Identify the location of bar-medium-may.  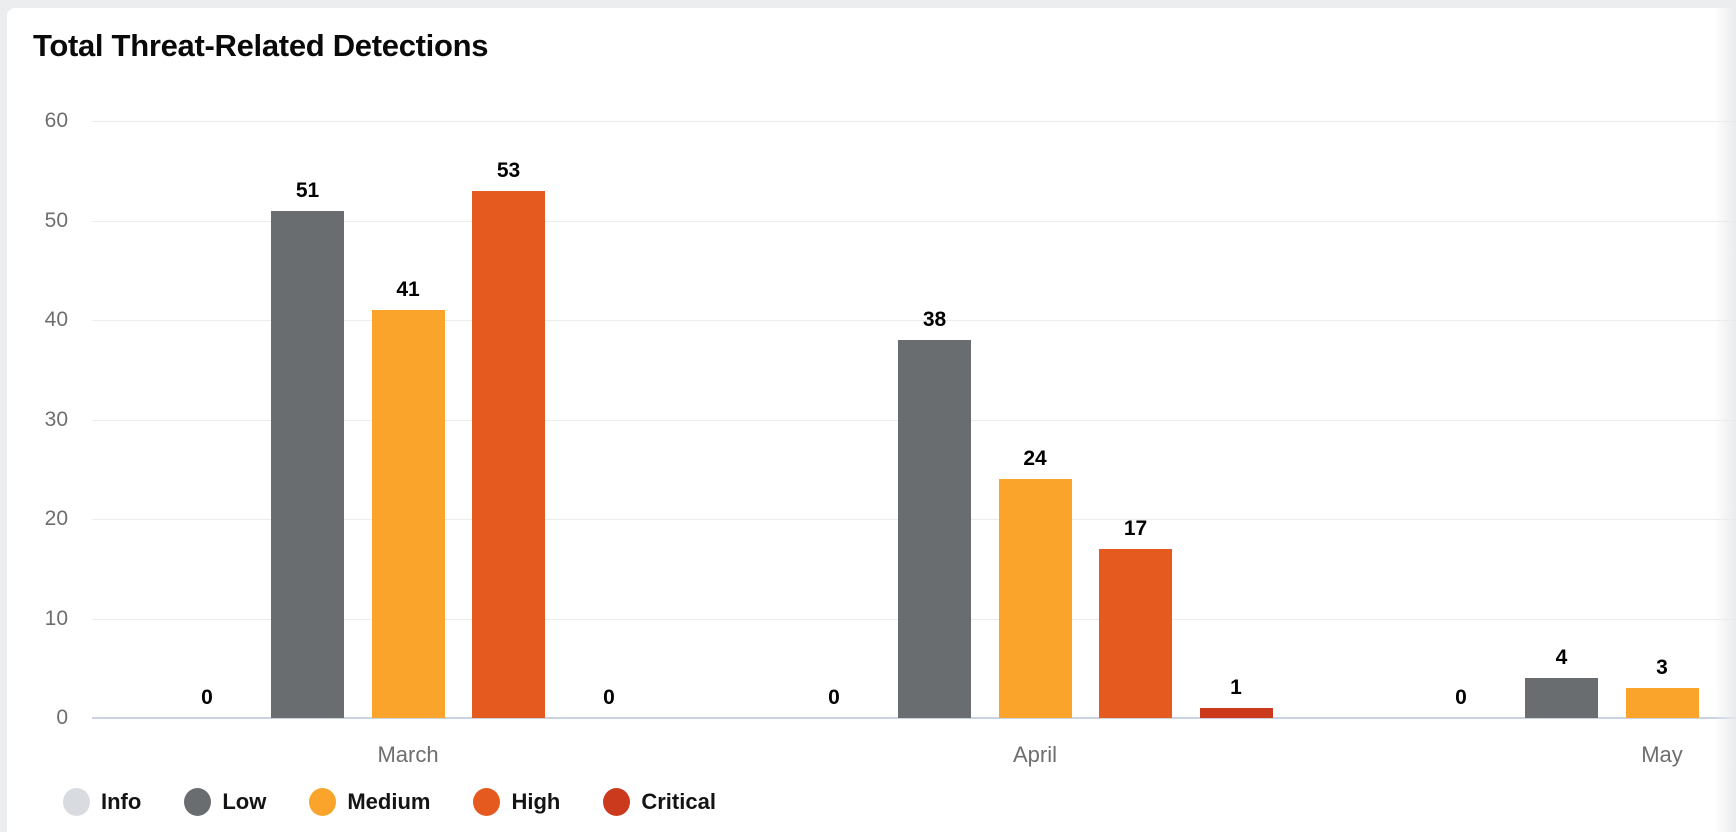
(1662, 703).